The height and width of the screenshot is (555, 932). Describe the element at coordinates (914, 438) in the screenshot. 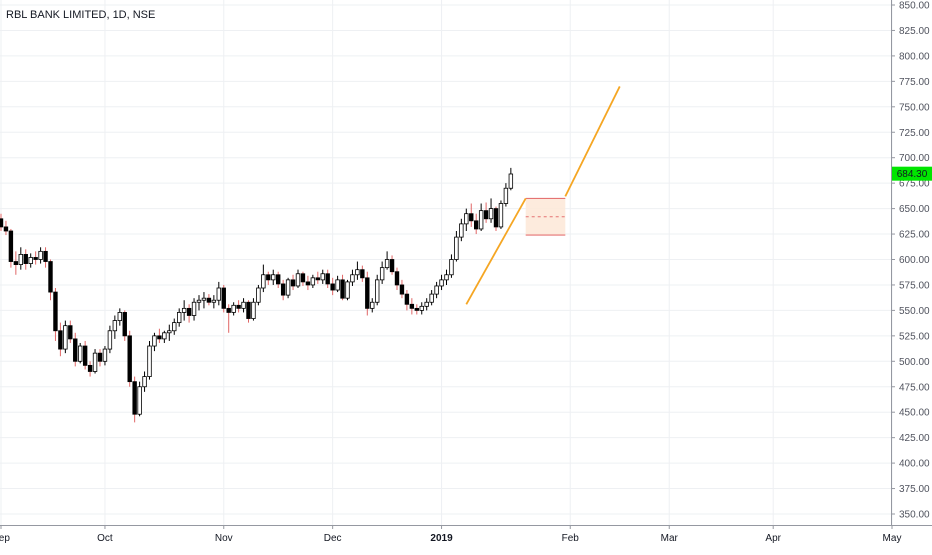

I see `y-tick-label: 425.00` at that location.